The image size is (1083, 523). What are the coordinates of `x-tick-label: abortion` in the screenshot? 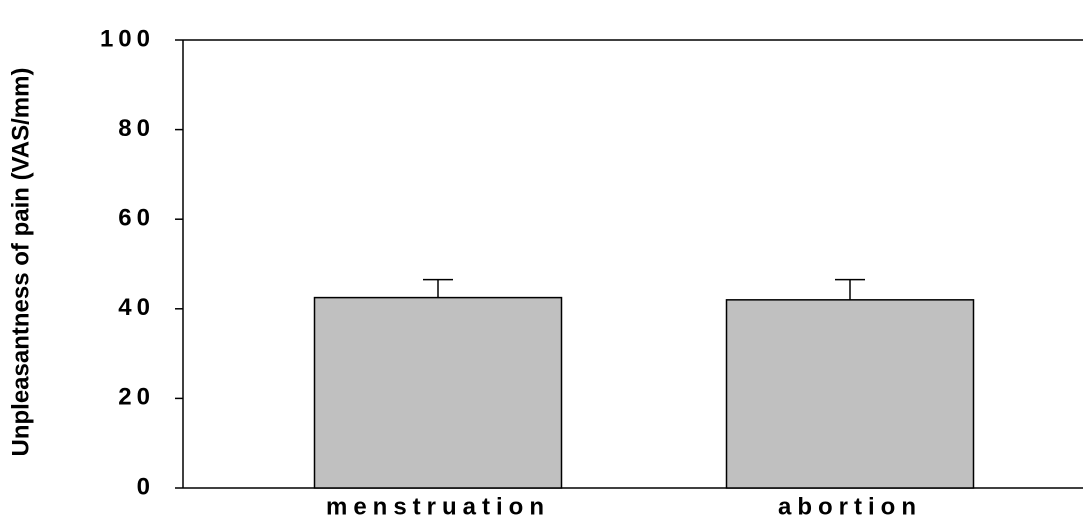 It's located at (850, 506).